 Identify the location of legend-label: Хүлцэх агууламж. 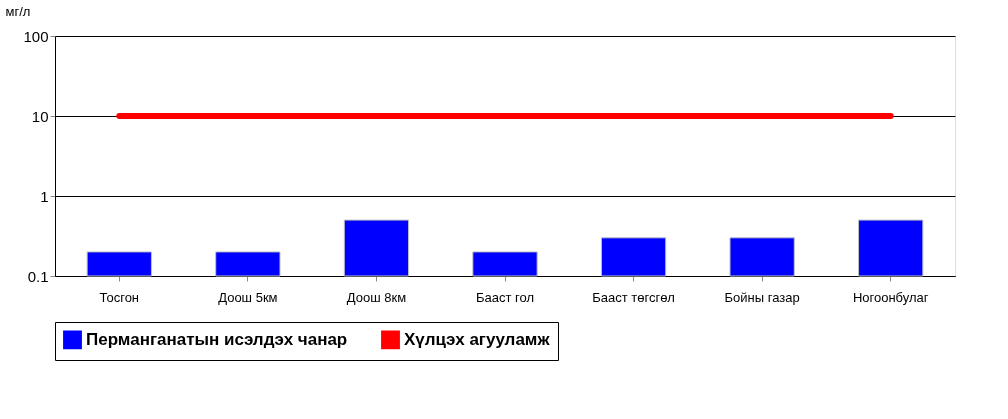
(477, 339).